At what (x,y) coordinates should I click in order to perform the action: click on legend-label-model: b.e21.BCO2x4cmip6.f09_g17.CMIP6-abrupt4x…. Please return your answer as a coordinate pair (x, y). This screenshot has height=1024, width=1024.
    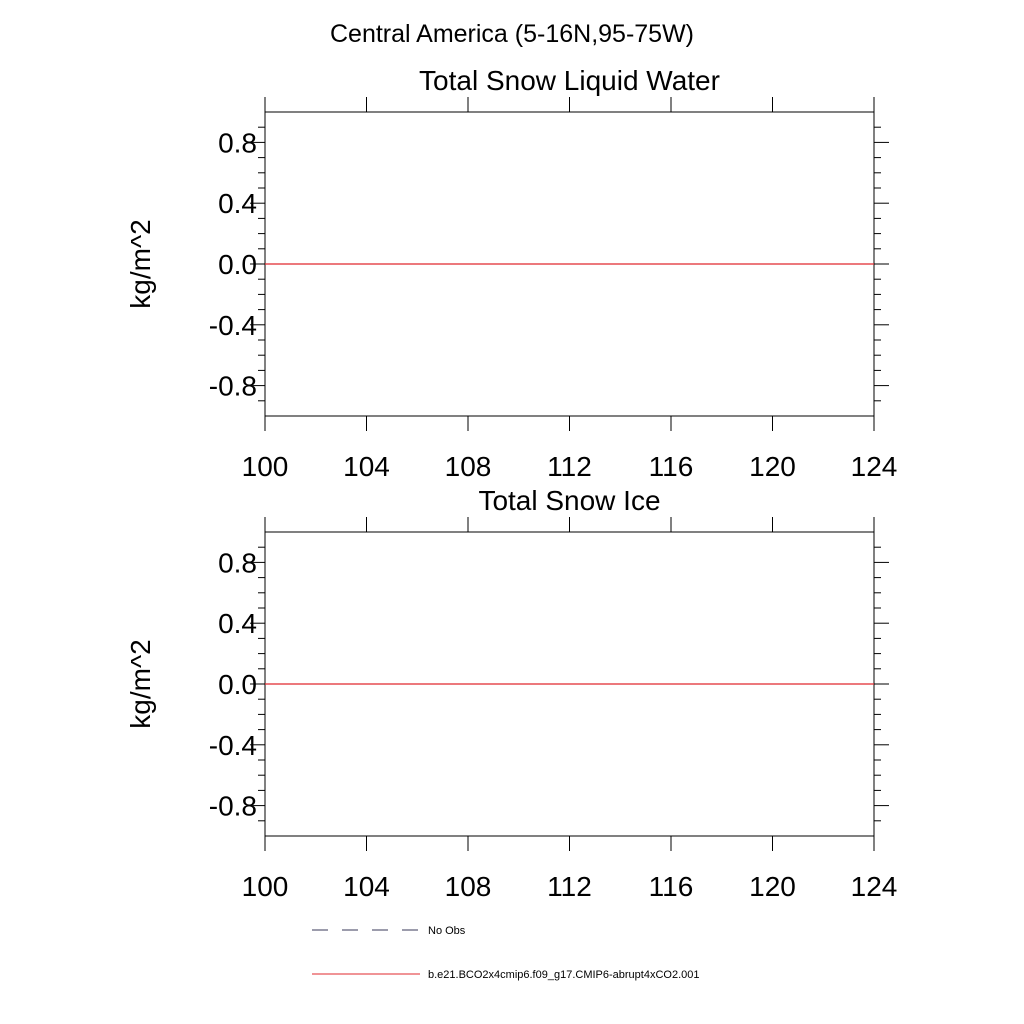
    Looking at the image, I should click on (564, 975).